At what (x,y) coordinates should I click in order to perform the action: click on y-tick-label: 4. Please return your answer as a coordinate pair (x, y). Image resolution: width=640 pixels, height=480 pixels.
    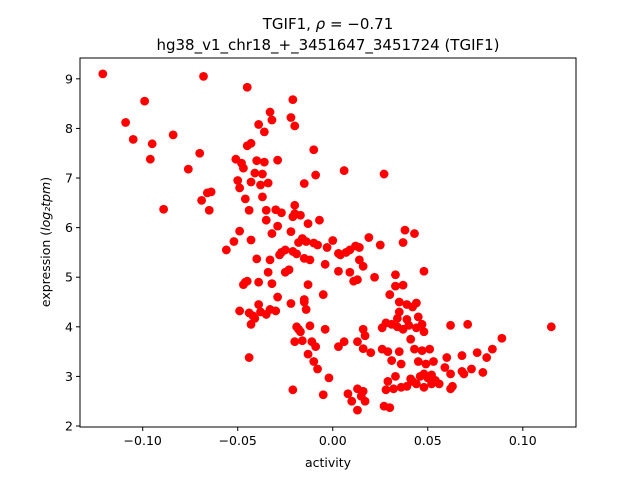
    Looking at the image, I should click on (69, 326).